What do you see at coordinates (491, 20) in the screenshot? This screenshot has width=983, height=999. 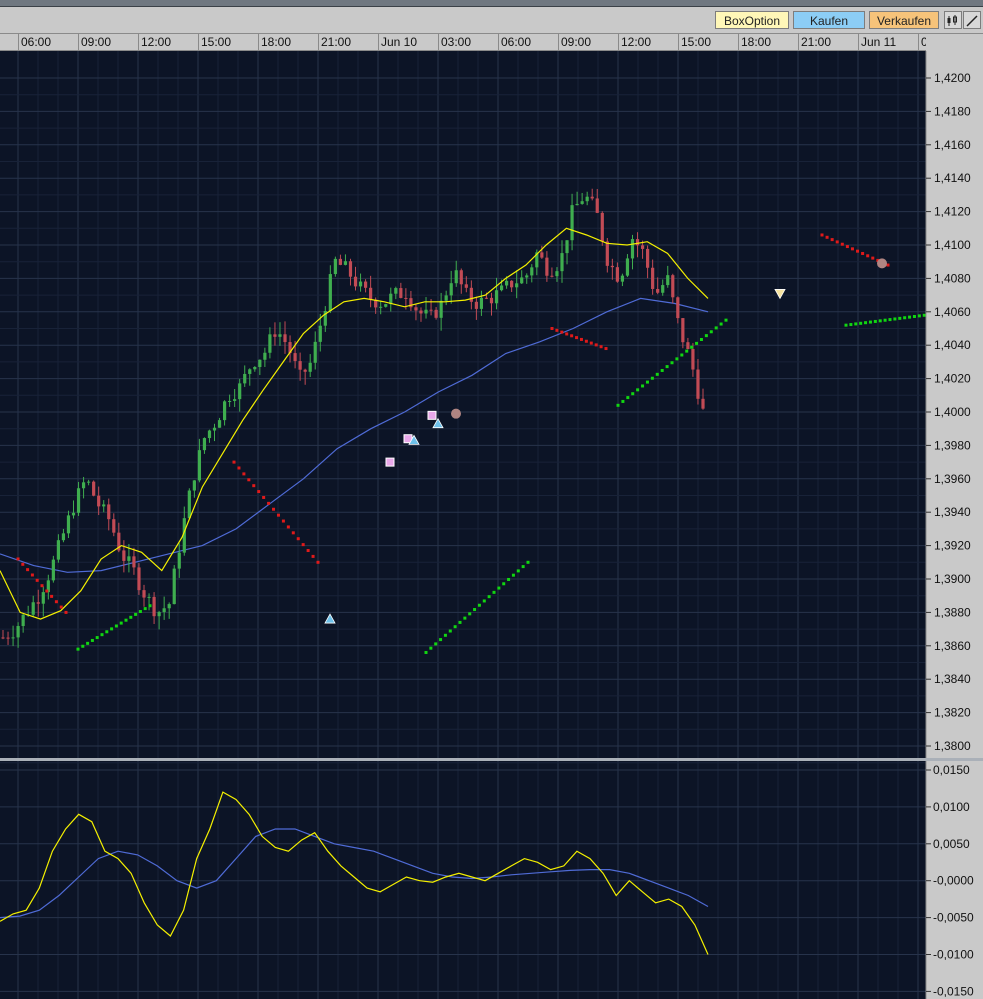 I see `chart-toolbar: BoxOption Kaufen Verkaufen` at bounding box center [491, 20].